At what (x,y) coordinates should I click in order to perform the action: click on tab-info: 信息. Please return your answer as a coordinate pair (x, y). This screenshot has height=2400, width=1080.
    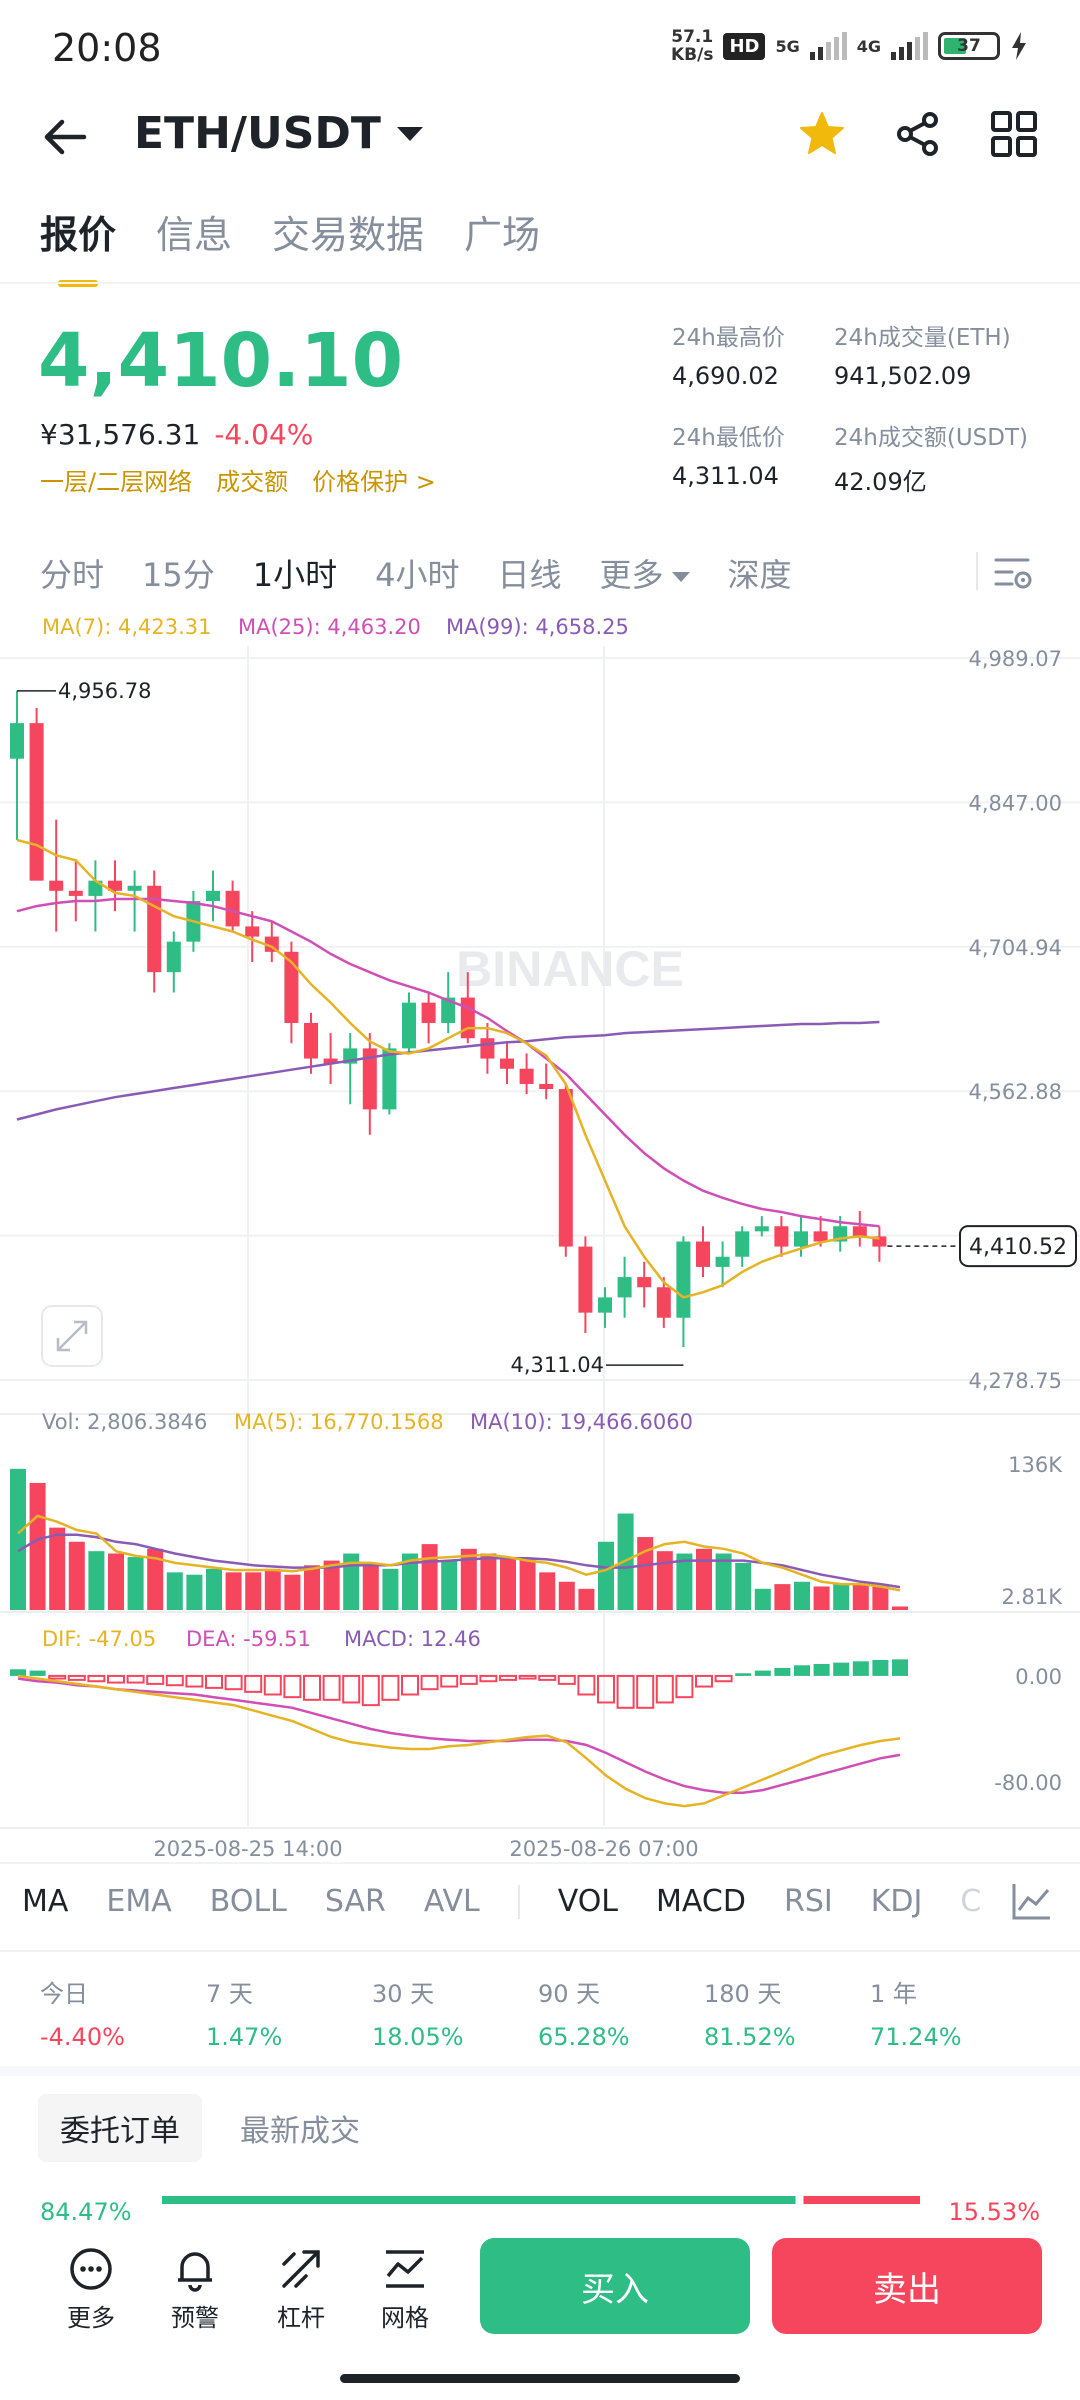
    Looking at the image, I should click on (194, 235).